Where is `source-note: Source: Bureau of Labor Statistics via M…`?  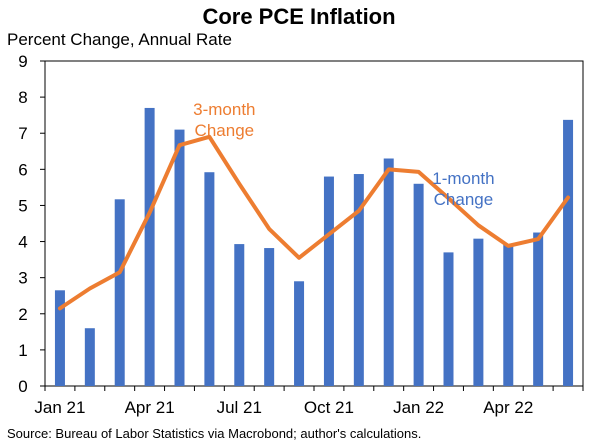 source-note: Source: Bureau of Labor Statistics via M… is located at coordinates (214, 433).